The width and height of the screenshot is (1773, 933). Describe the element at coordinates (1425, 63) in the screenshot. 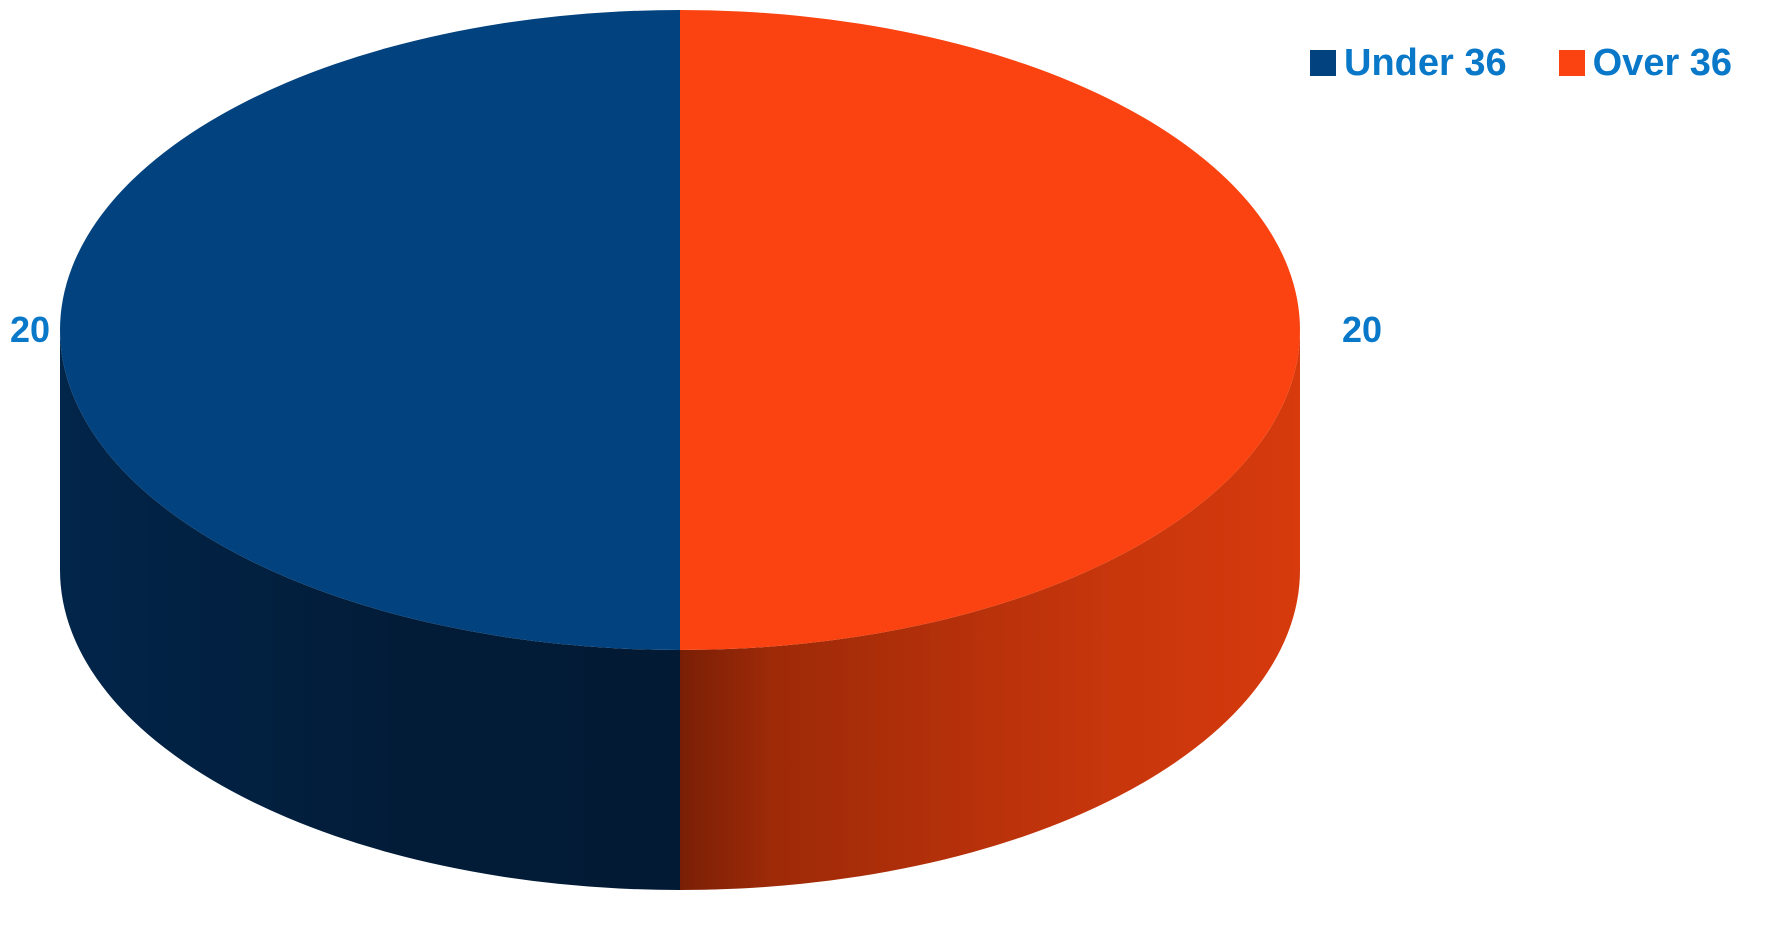

I see `legend-label-under-36: Under 36` at that location.